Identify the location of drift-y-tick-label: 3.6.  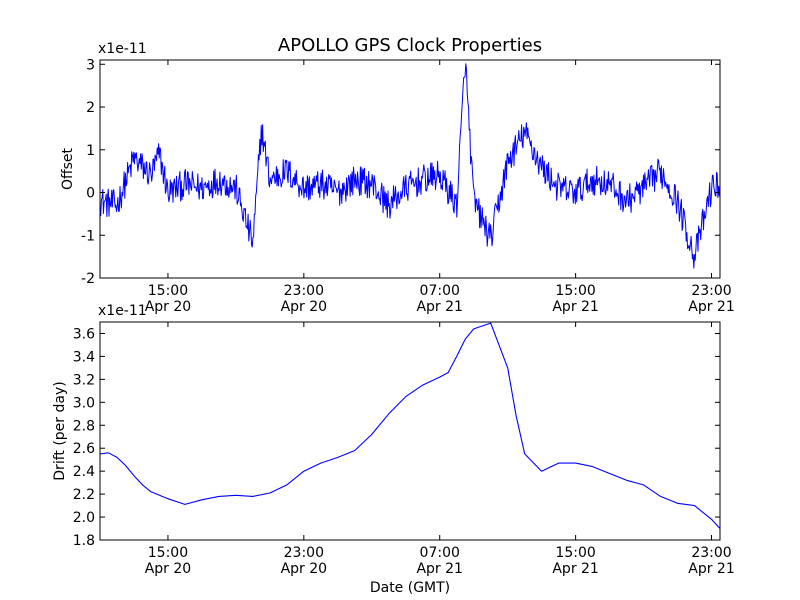
(84, 334).